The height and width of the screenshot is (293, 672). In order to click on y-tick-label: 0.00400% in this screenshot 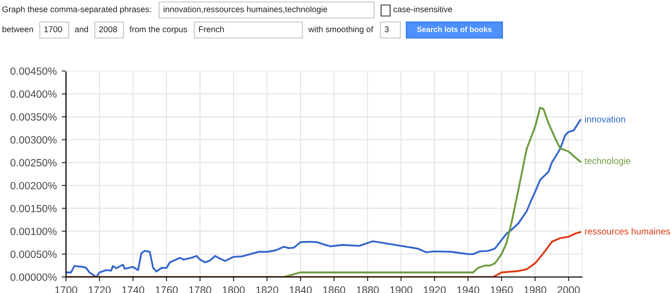, I will do `click(33, 94)`.